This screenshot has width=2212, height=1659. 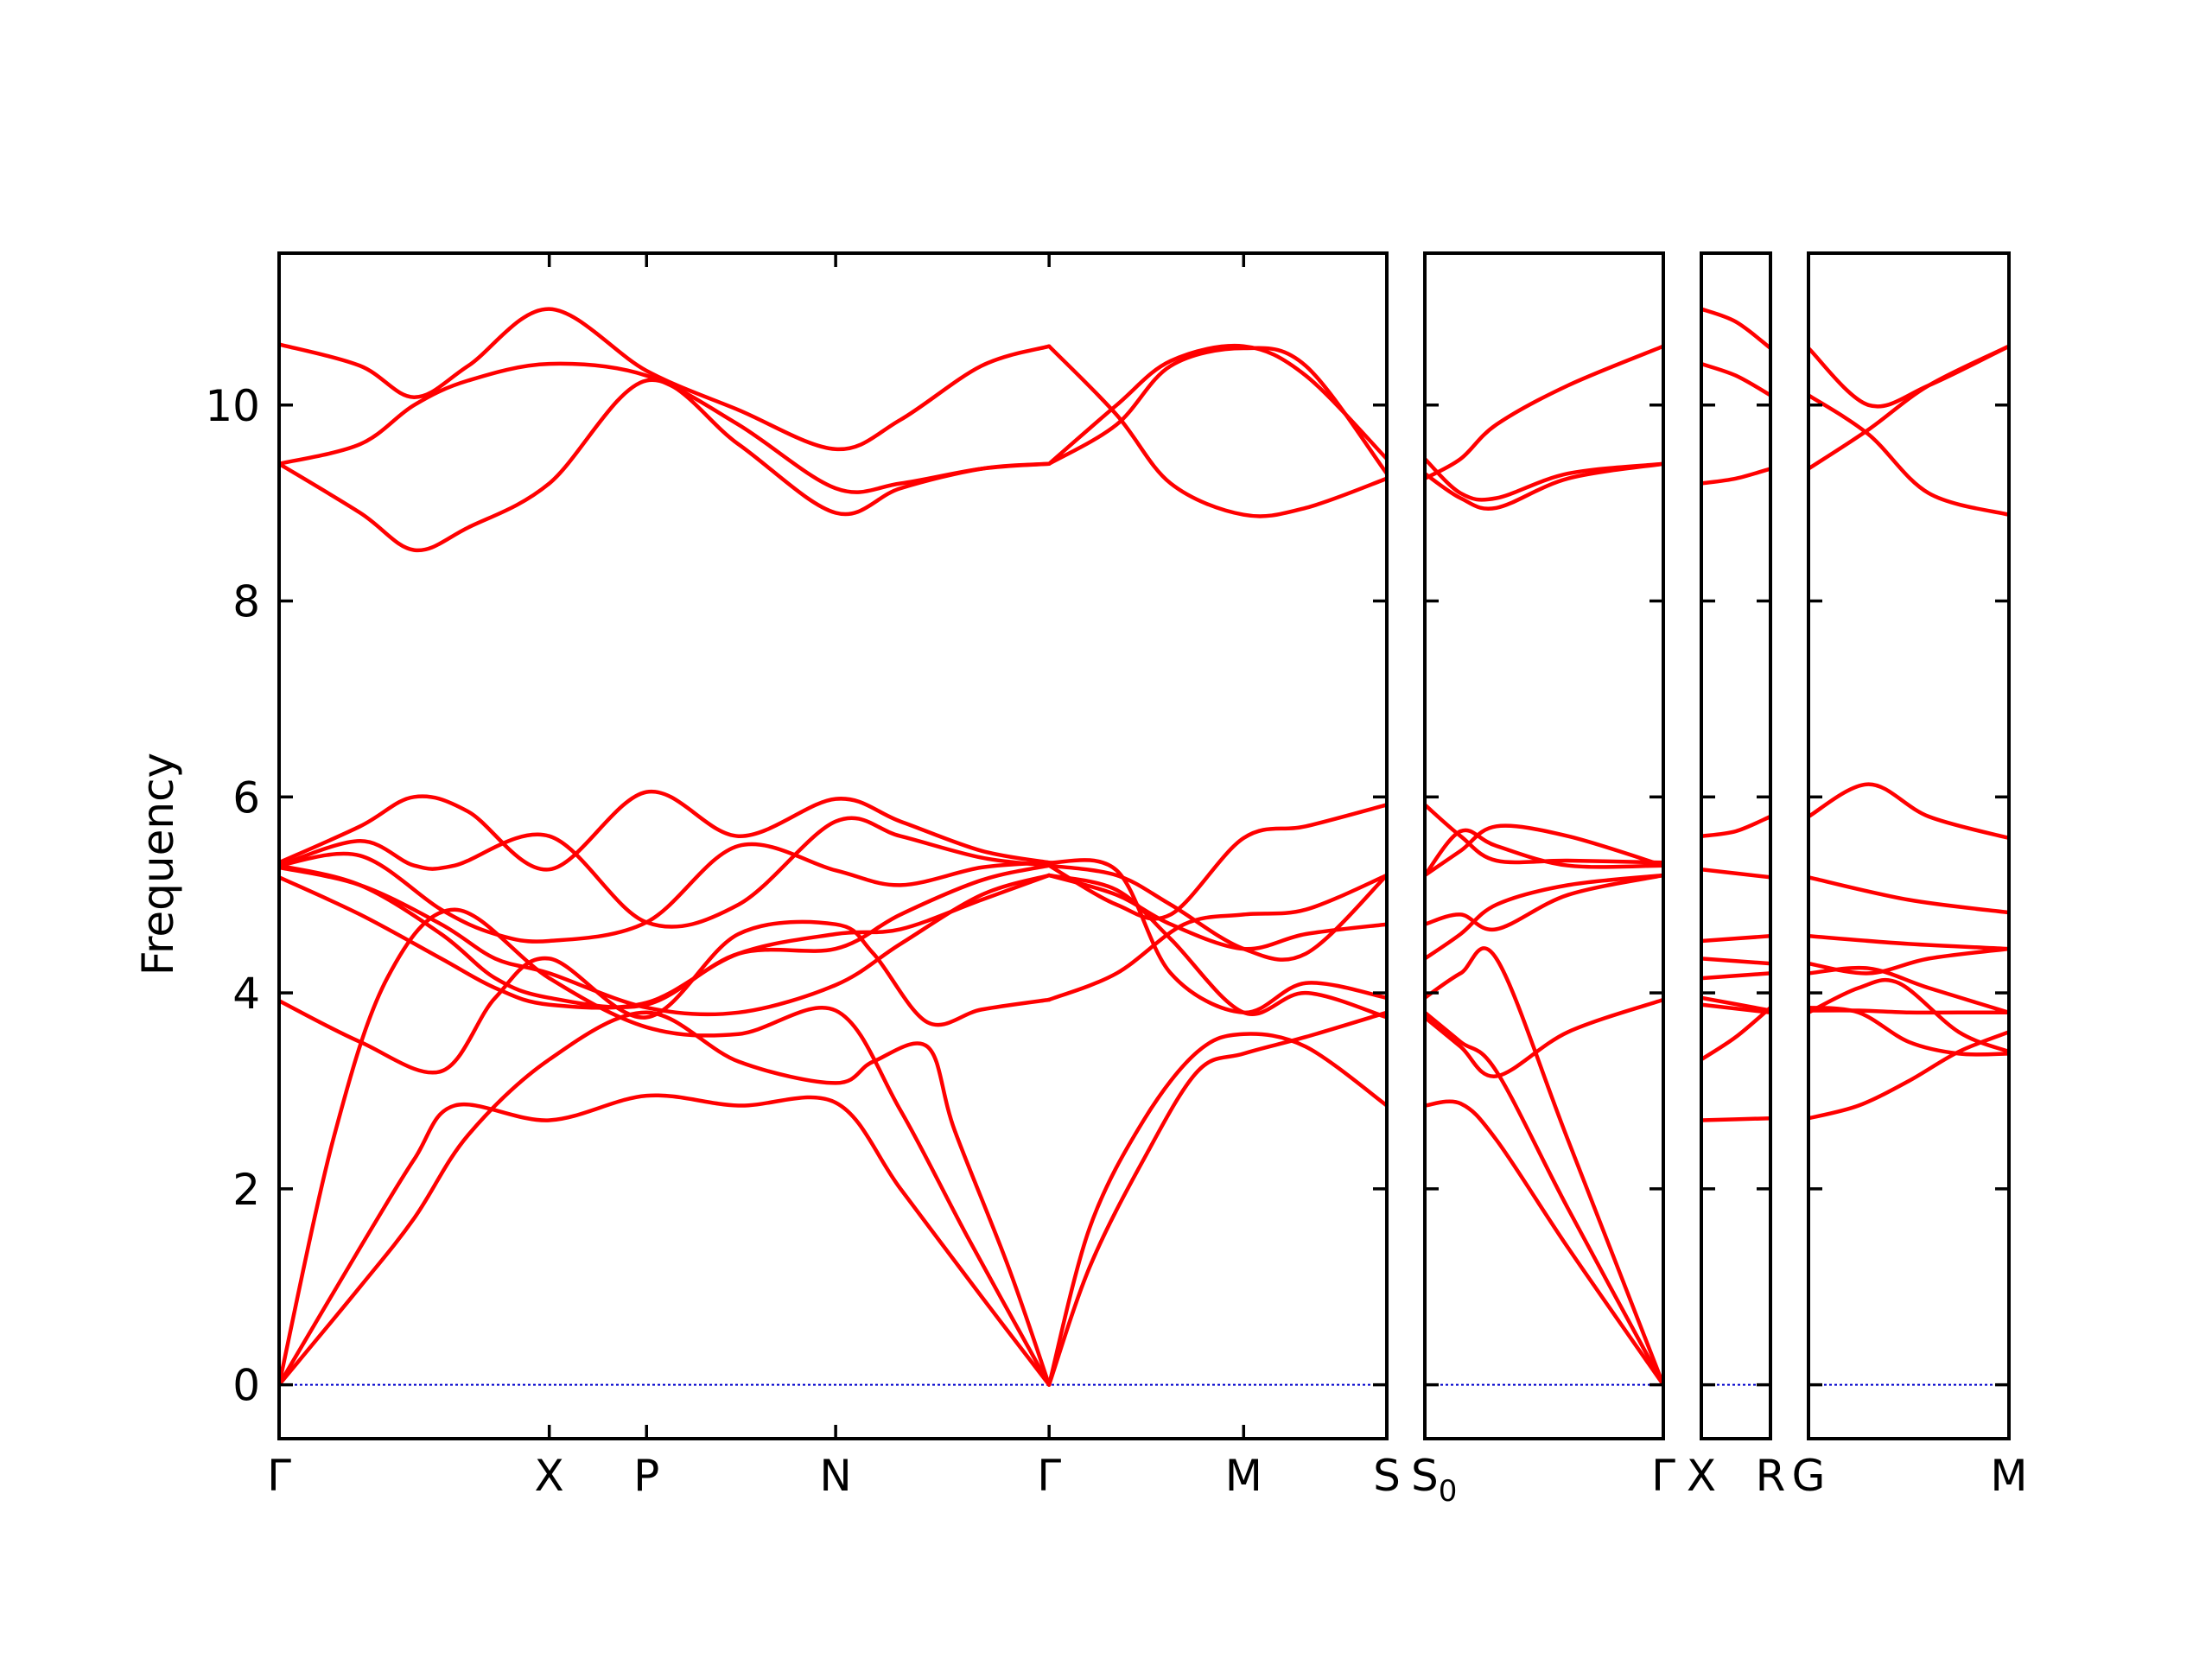 What do you see at coordinates (1809, 1476) in the screenshot?
I see `x-tick-label: G` at bounding box center [1809, 1476].